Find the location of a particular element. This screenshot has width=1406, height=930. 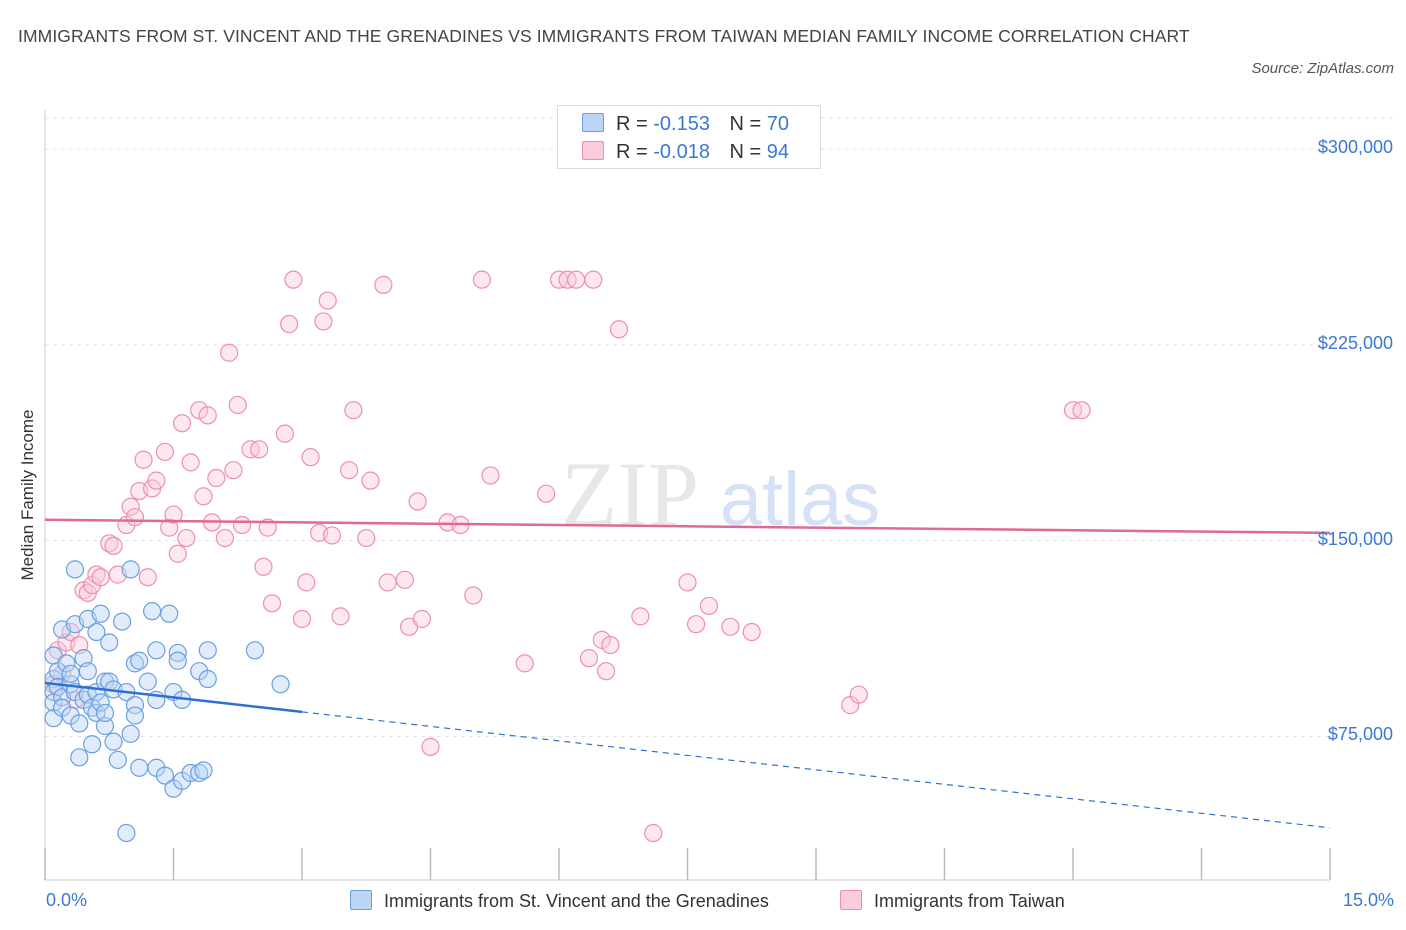

legend-swatch-pink is located at coordinates (593, 150).